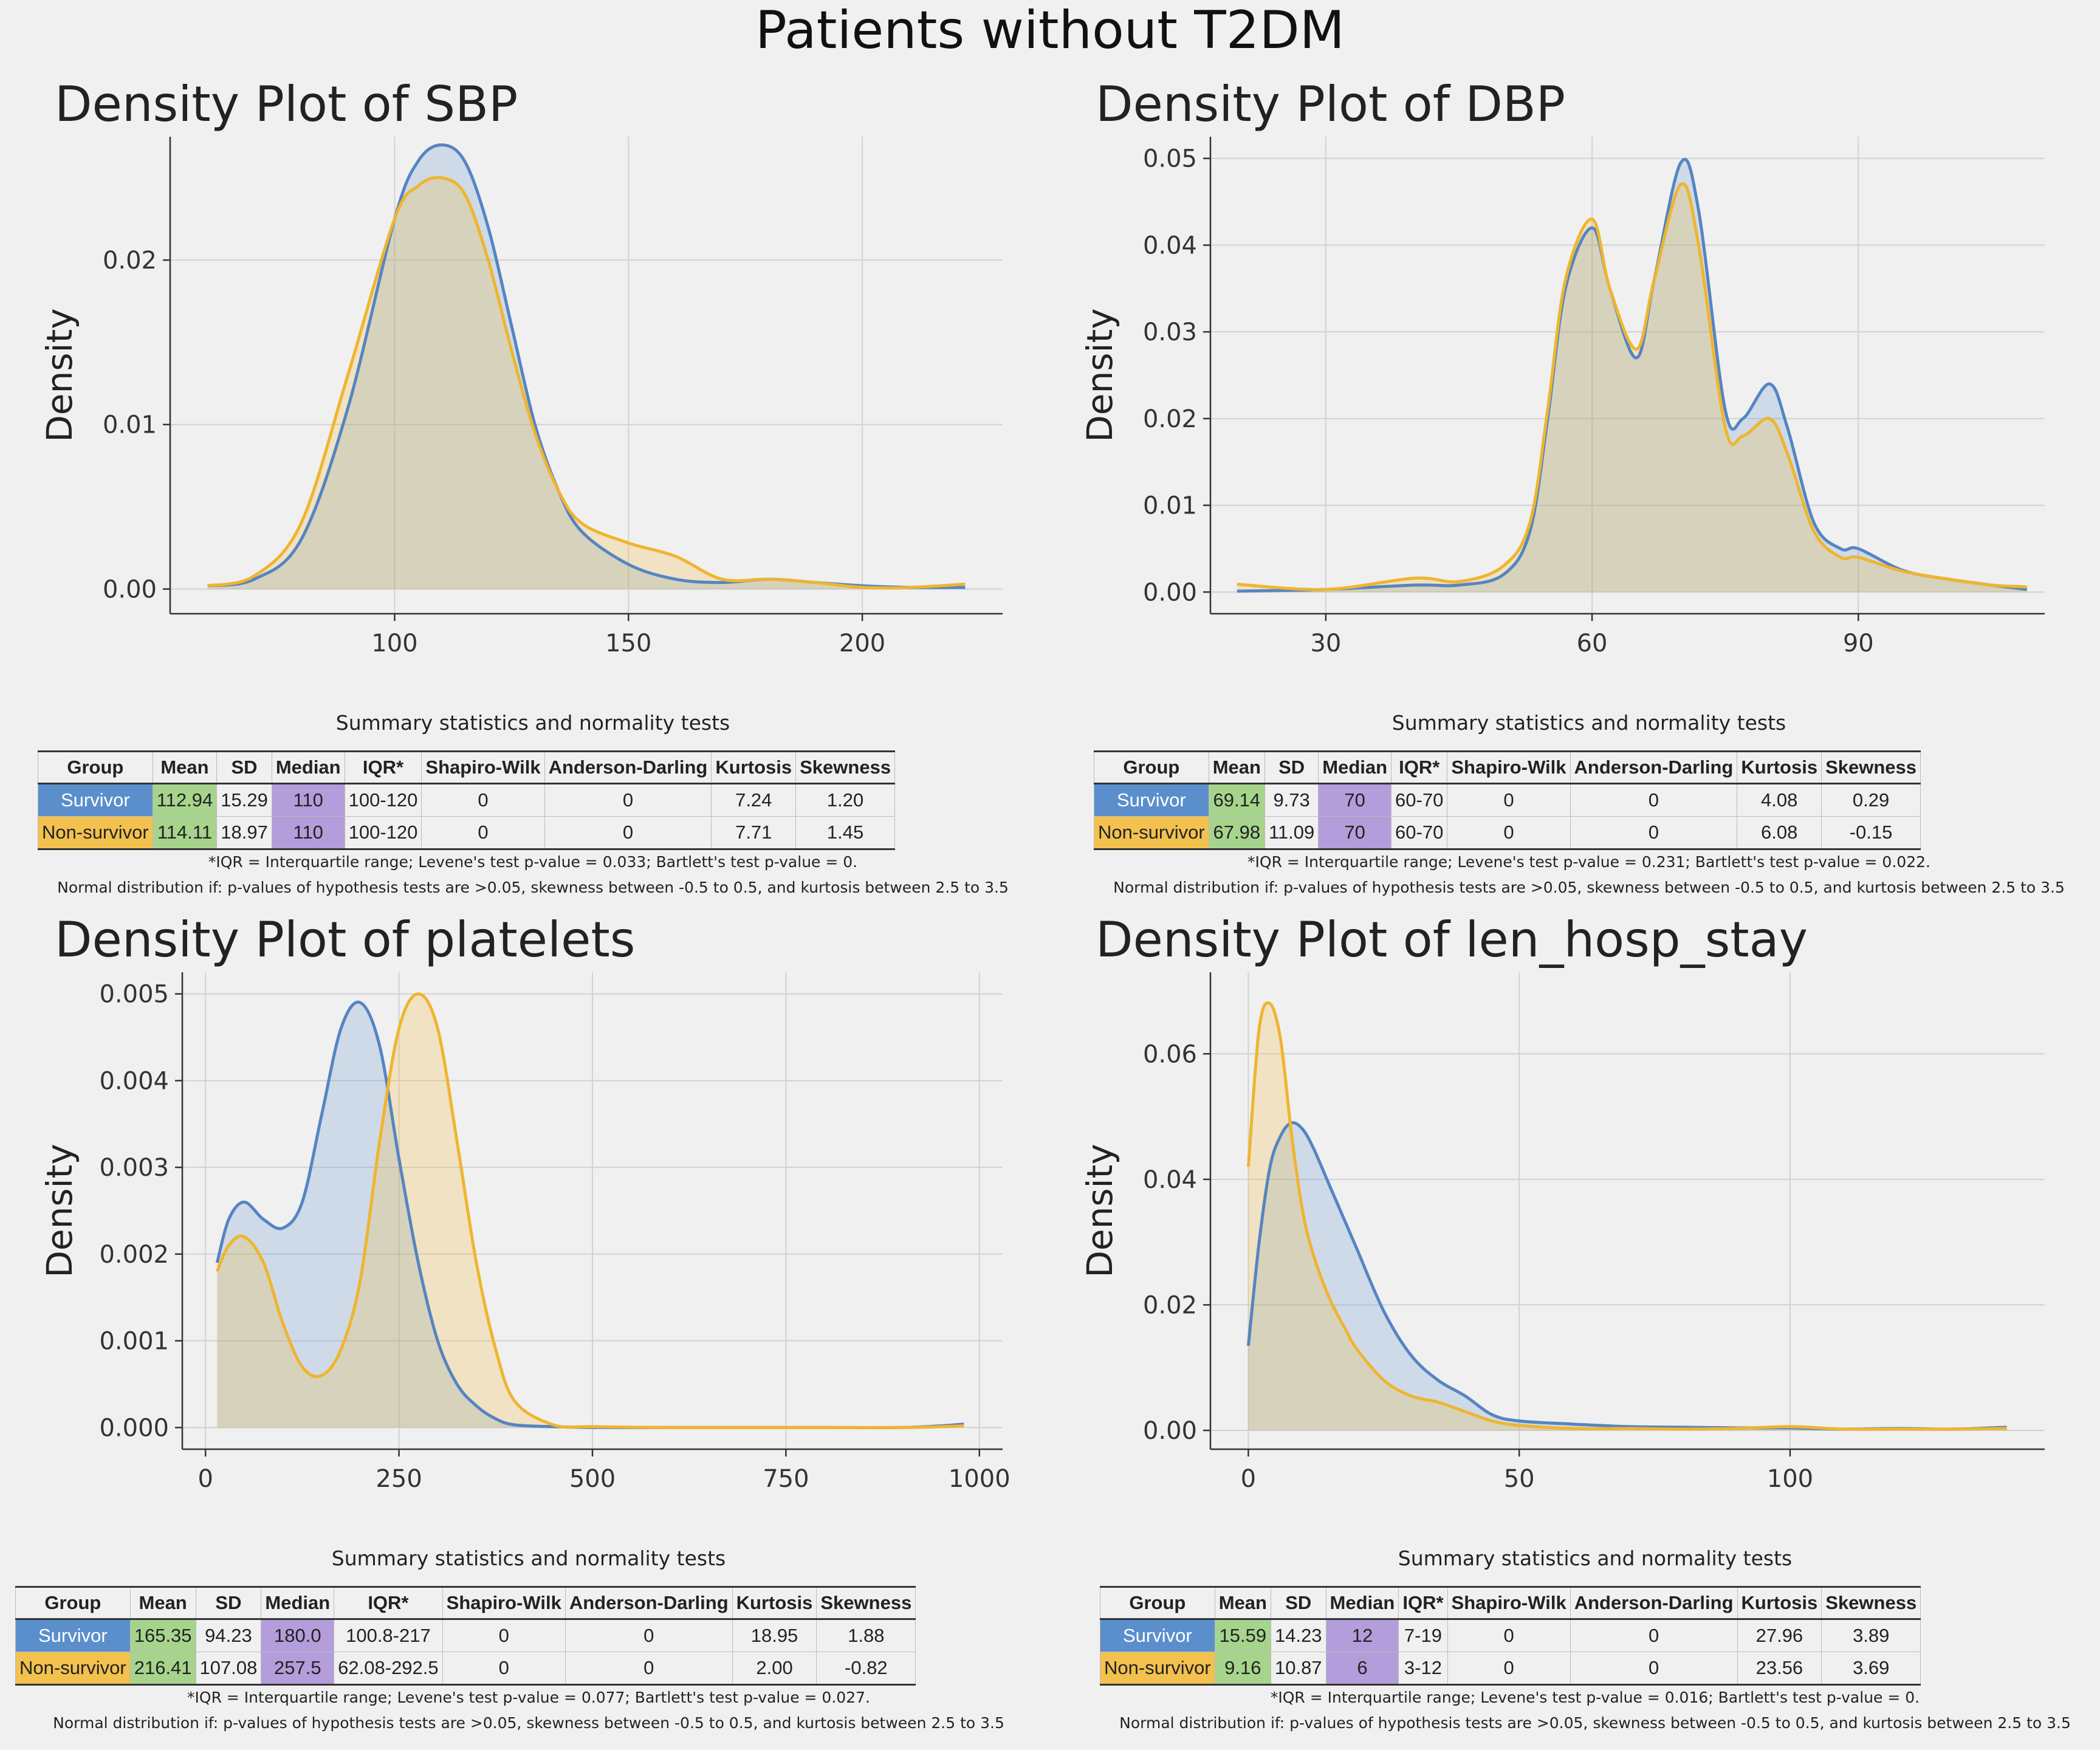  What do you see at coordinates (628, 643) in the screenshot?
I see `x-tick-label: 150` at bounding box center [628, 643].